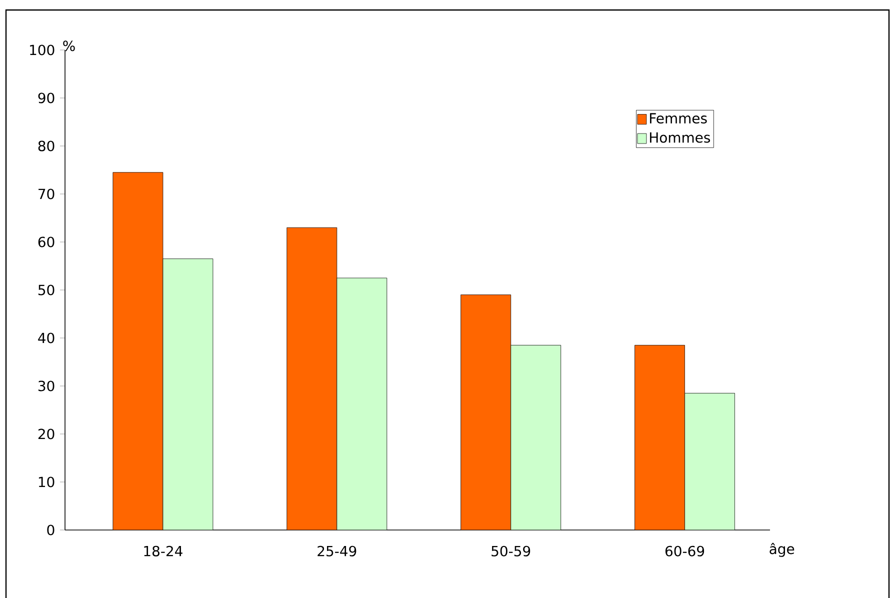  Describe the element at coordinates (42, 50) in the screenshot. I see `y-tick-label: 100` at that location.